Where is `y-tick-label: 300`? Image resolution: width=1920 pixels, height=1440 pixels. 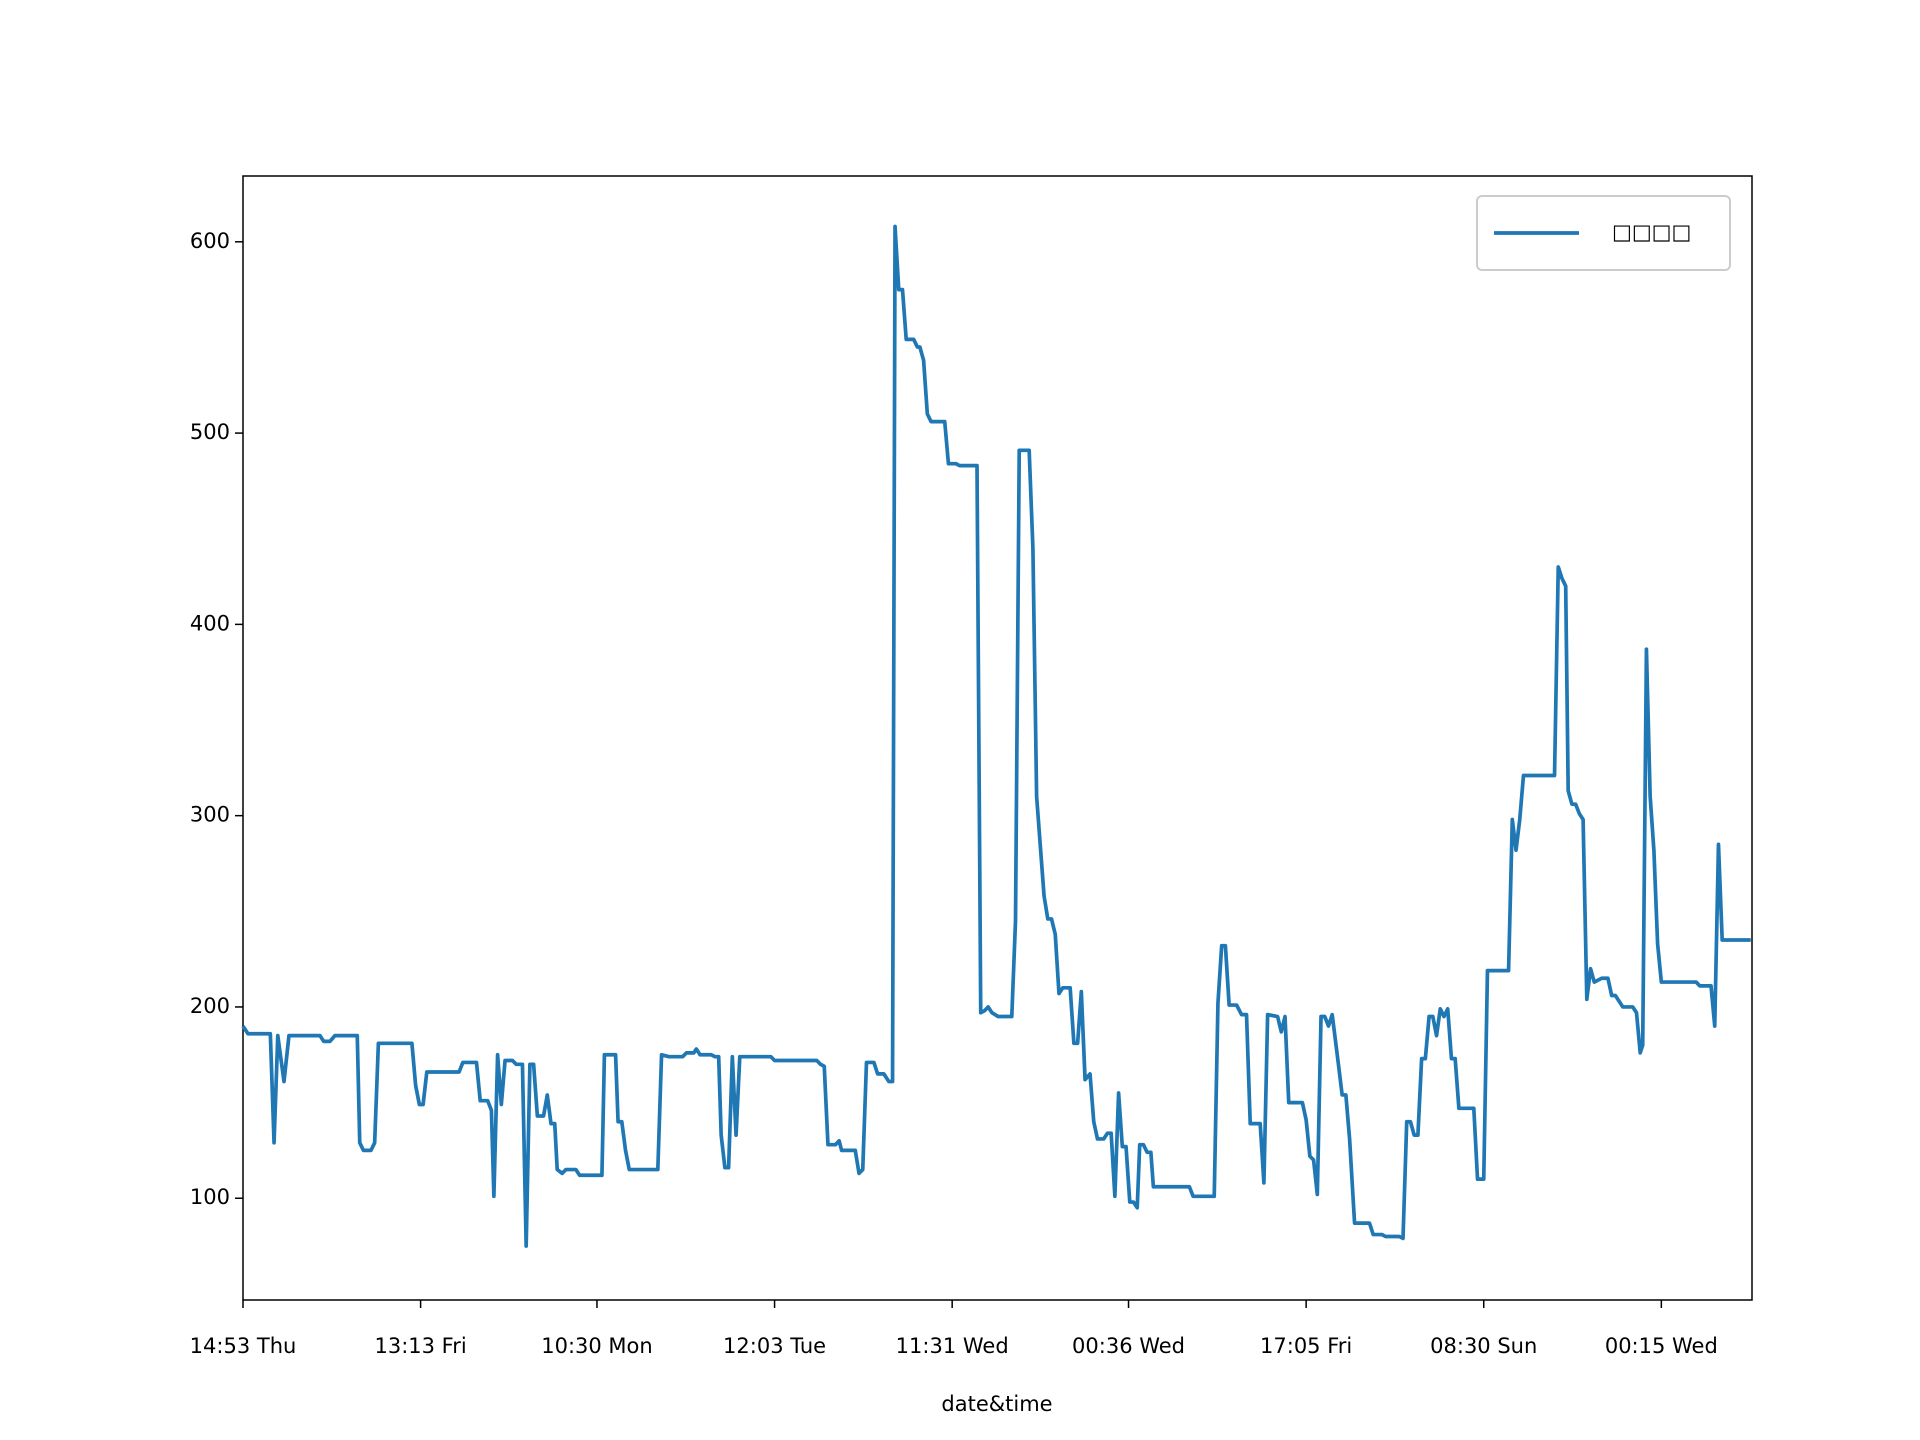
y-tick-label: 300 is located at coordinates (210, 815).